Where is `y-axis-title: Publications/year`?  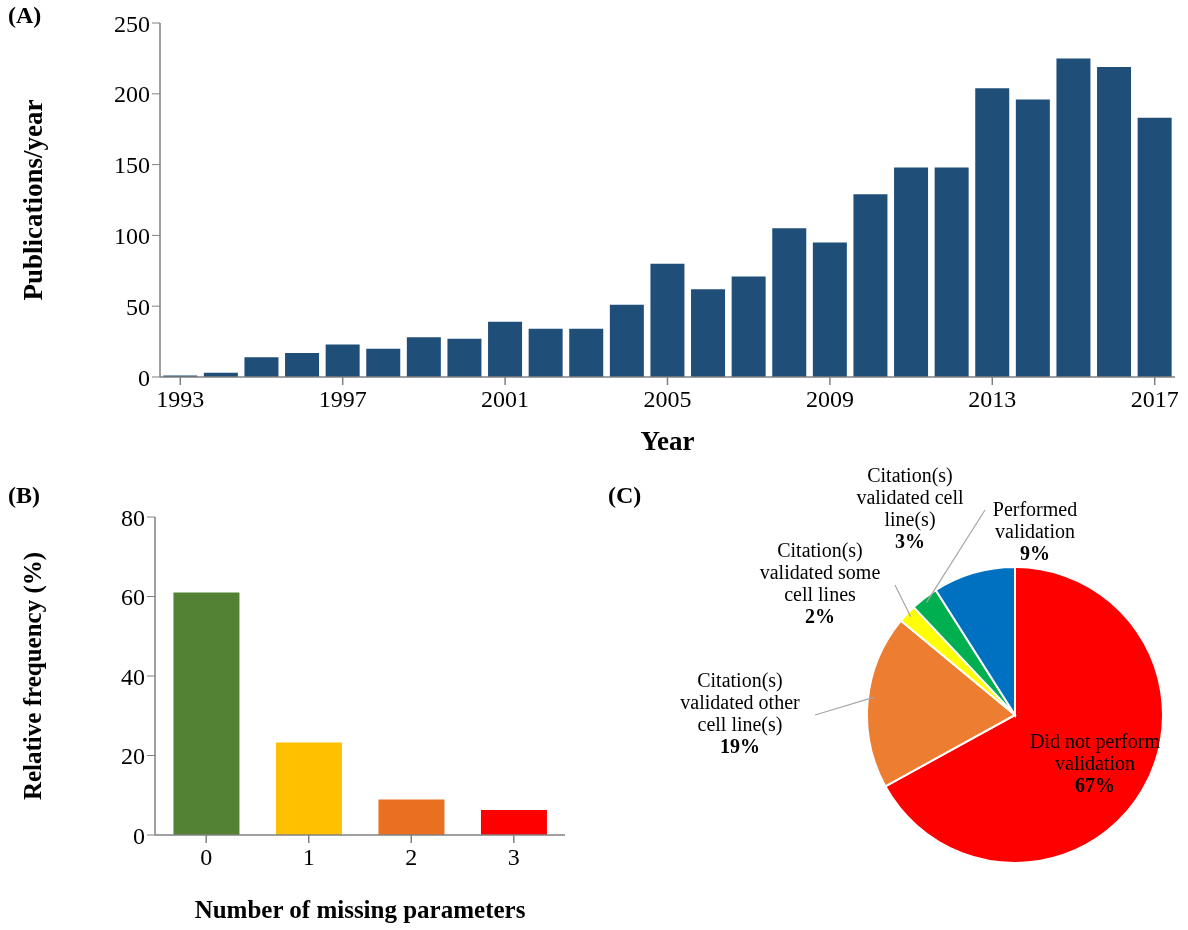
y-axis-title: Publications/year is located at coordinates (32, 200).